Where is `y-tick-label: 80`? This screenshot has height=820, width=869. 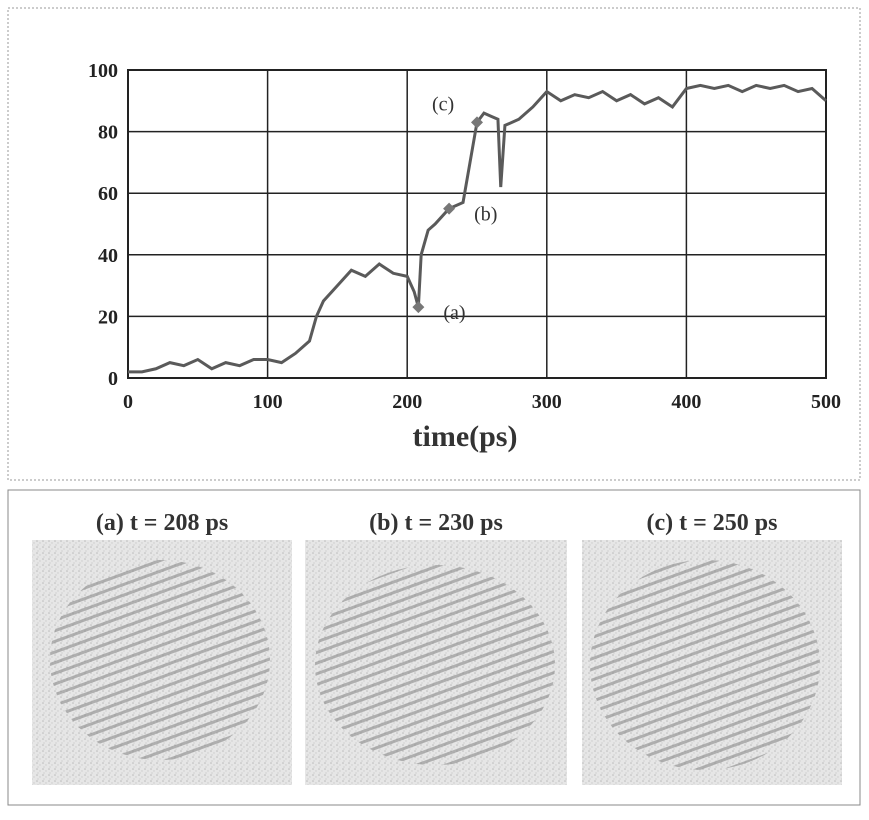
y-tick-label: 80 is located at coordinates (108, 133).